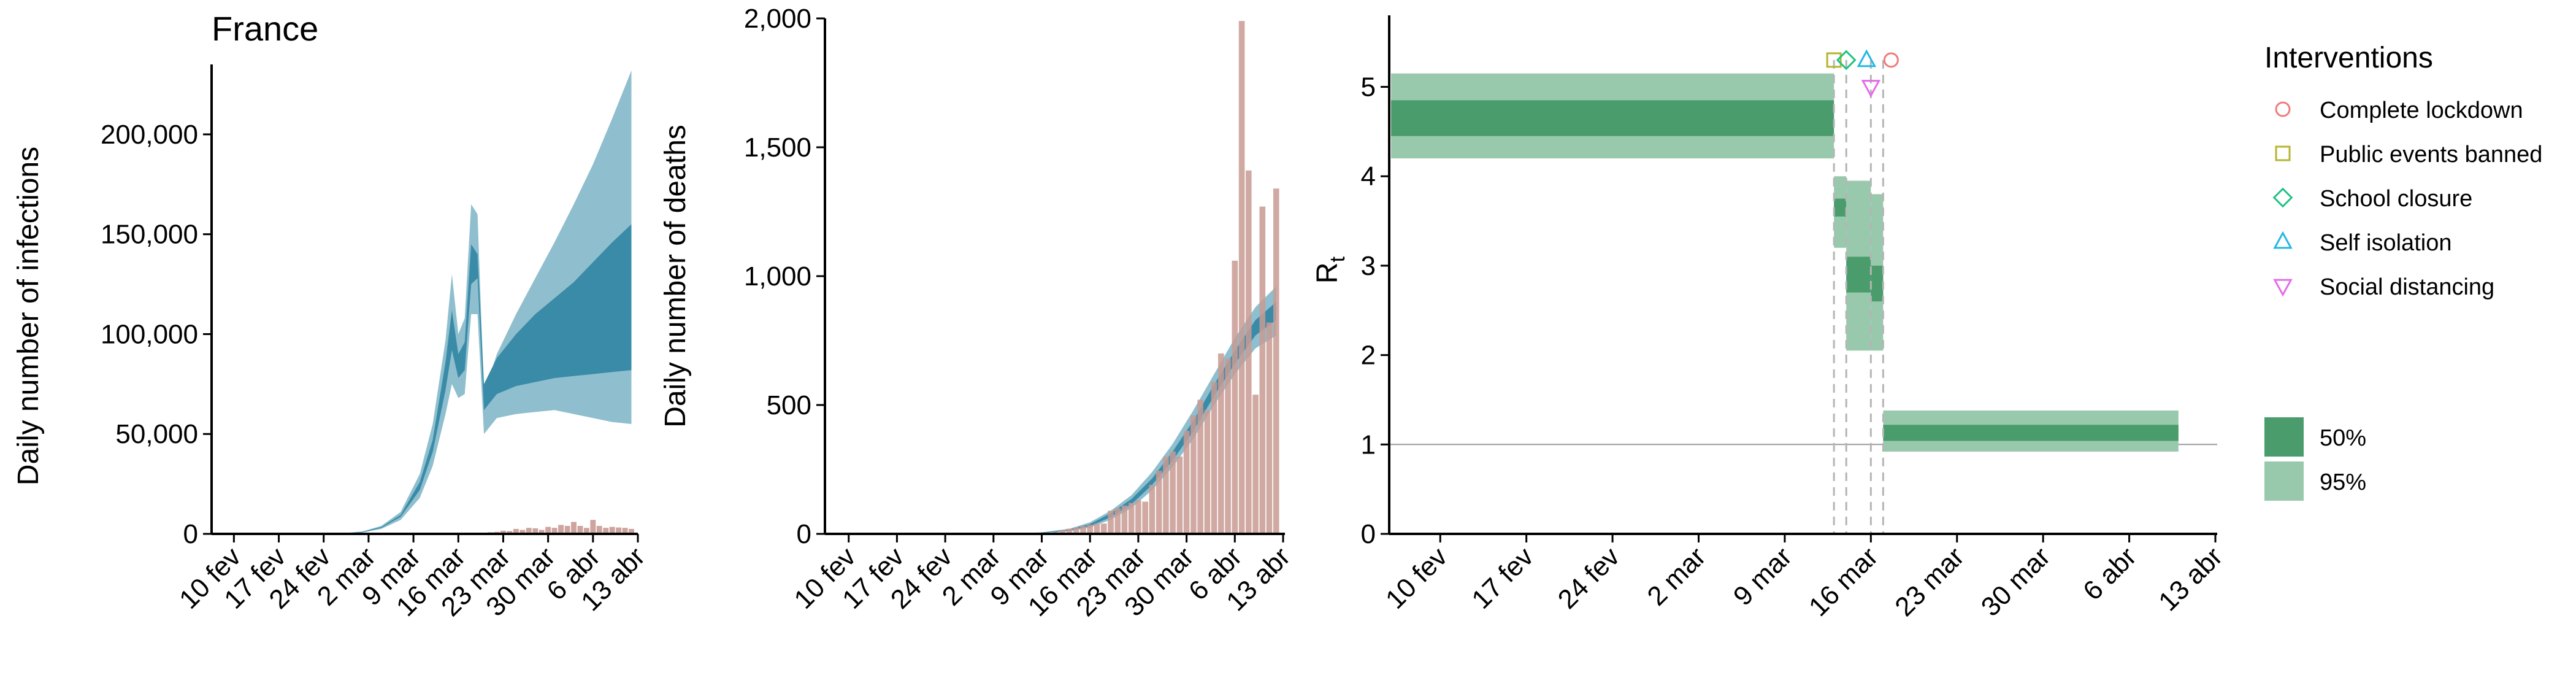 This screenshot has height=683, width=2576. What do you see at coordinates (777, 148) in the screenshot?
I see `y-tick-label: 1,500` at bounding box center [777, 148].